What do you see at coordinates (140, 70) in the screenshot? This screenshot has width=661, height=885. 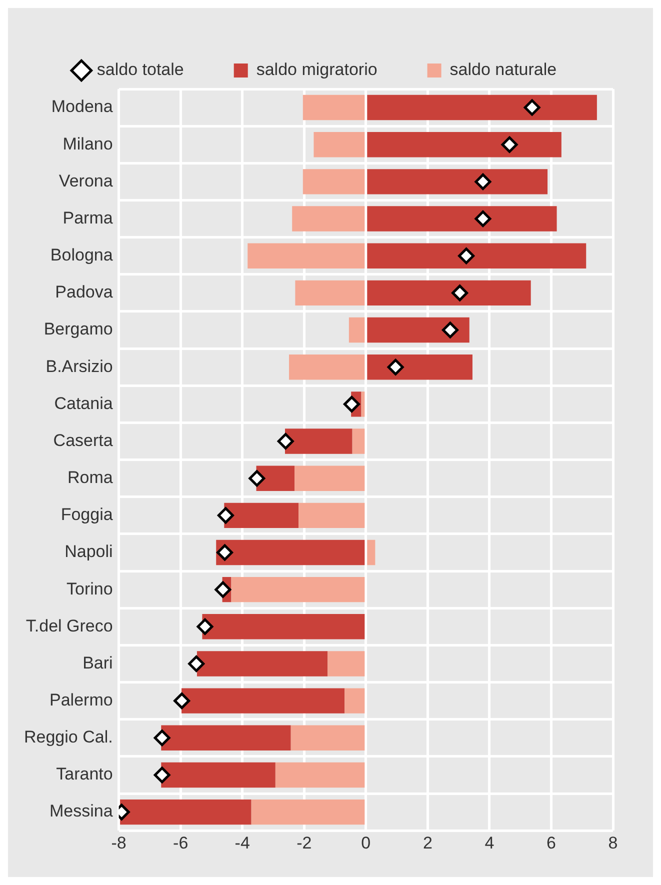 I see `legend-label: saldo totale` at bounding box center [140, 70].